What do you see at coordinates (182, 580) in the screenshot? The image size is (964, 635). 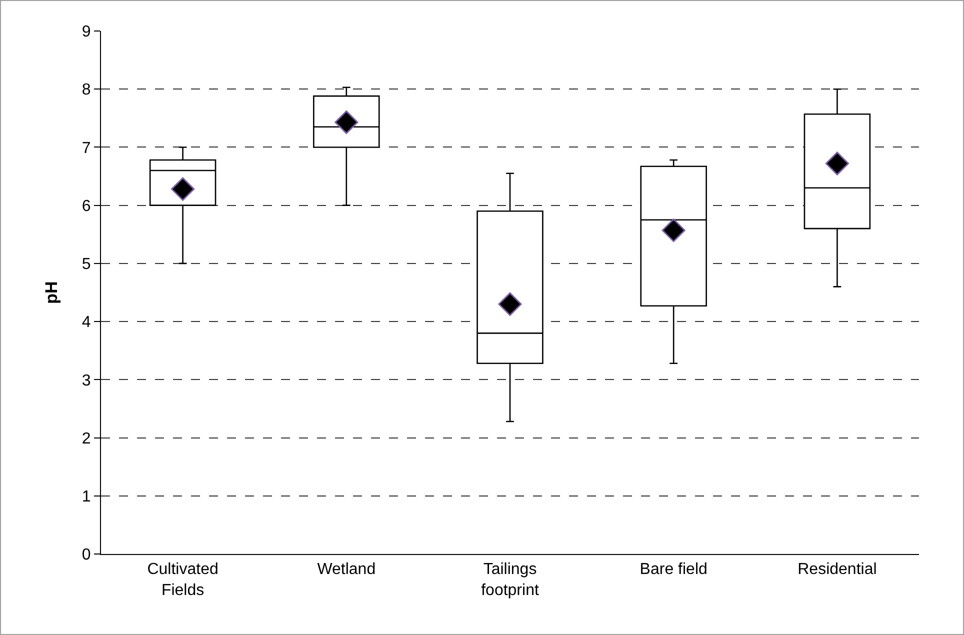 I see `x-tick-label: Cultivated Fields` at bounding box center [182, 580].